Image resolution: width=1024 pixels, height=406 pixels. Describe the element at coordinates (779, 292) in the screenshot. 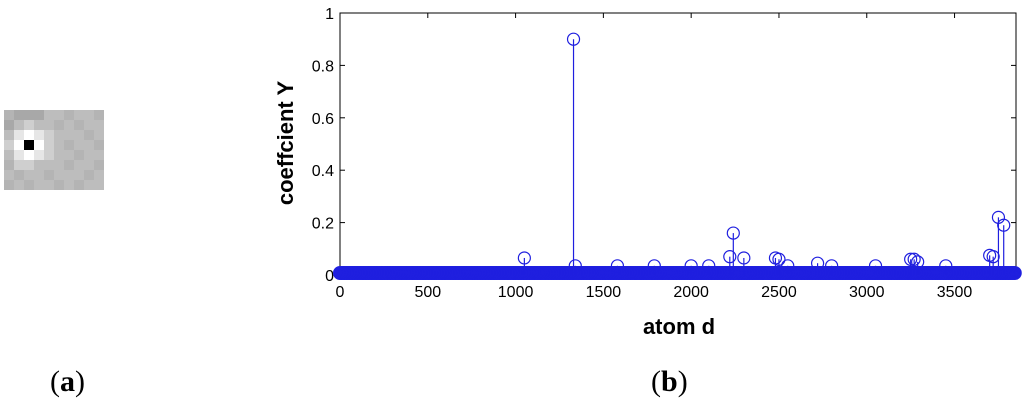

I see `x-tick-label: 2500` at that location.